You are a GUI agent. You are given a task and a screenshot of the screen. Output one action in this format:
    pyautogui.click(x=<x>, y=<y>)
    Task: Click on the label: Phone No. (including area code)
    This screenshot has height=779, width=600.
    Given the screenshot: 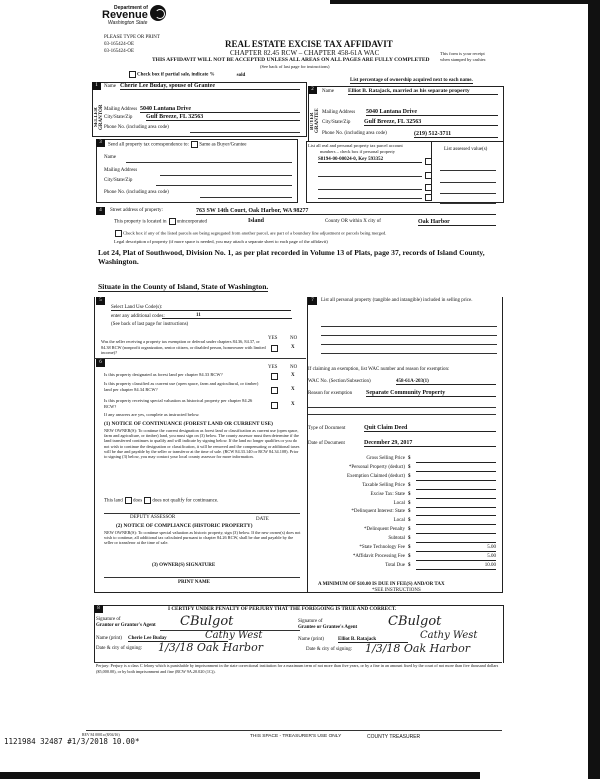 What is the action you would take?
    pyautogui.click(x=136, y=127)
    